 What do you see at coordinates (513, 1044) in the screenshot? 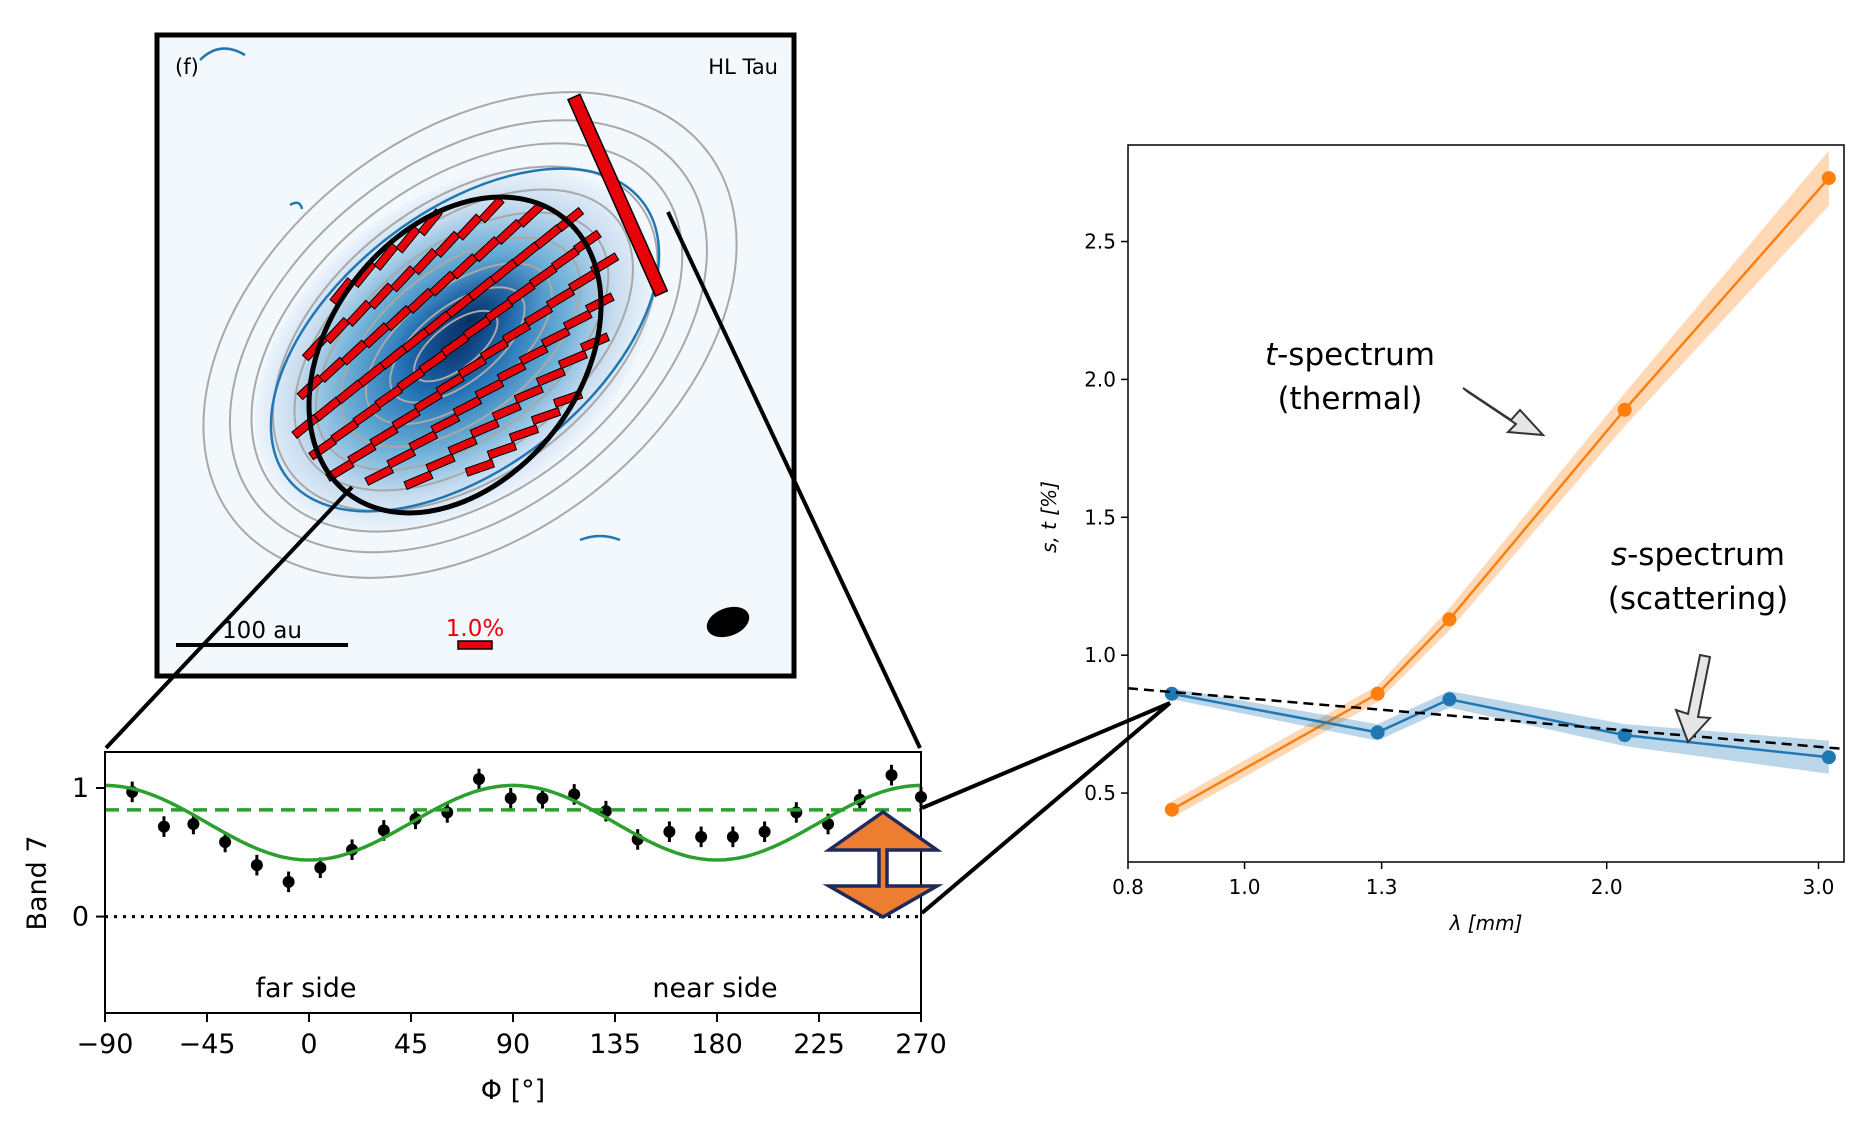
I see `x-tick-label: 90` at bounding box center [513, 1044].